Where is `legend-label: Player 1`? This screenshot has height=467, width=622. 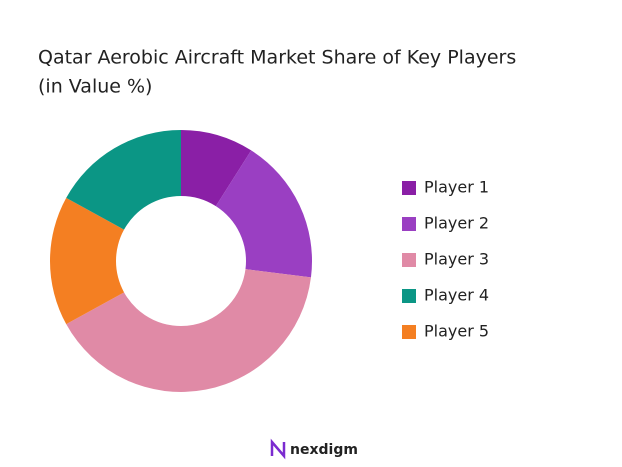 legend-label: Player 1 is located at coordinates (456, 187).